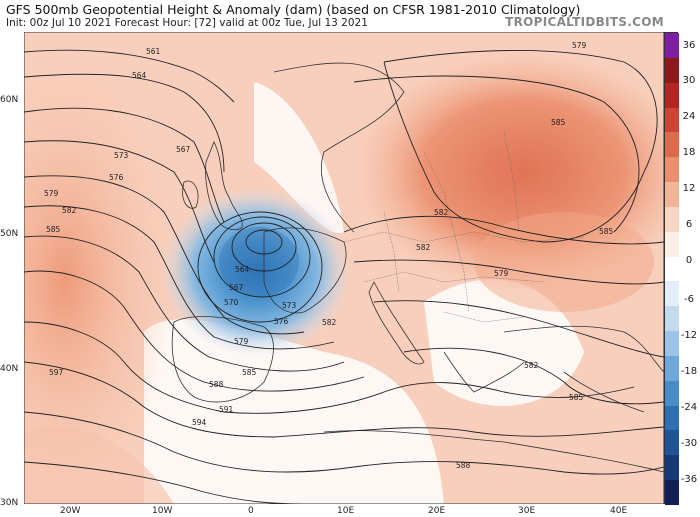 The width and height of the screenshot is (700, 517). Describe the element at coordinates (226, 409) in the screenshot. I see `contour-label: 591` at that location.